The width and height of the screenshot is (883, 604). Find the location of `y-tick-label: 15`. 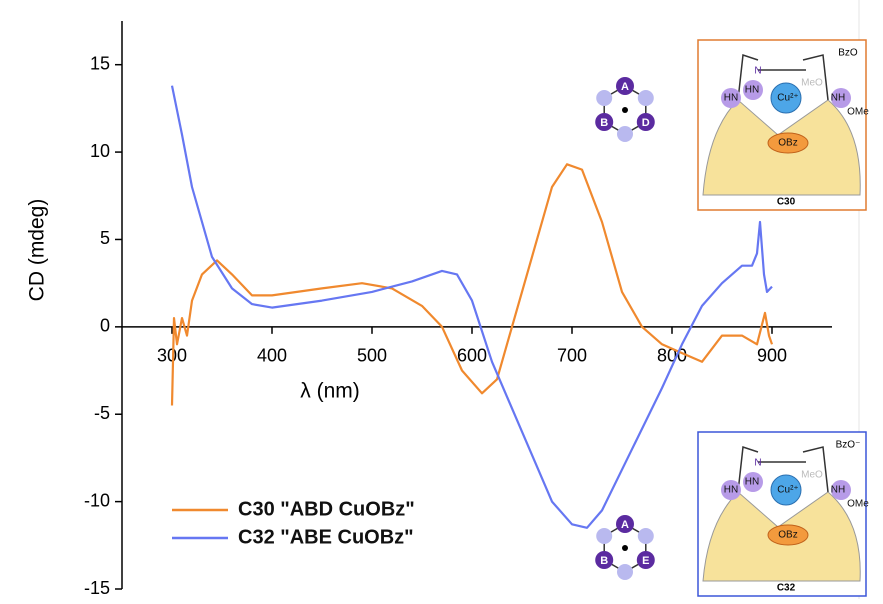

y-tick-label: 15 is located at coordinates (100, 63).